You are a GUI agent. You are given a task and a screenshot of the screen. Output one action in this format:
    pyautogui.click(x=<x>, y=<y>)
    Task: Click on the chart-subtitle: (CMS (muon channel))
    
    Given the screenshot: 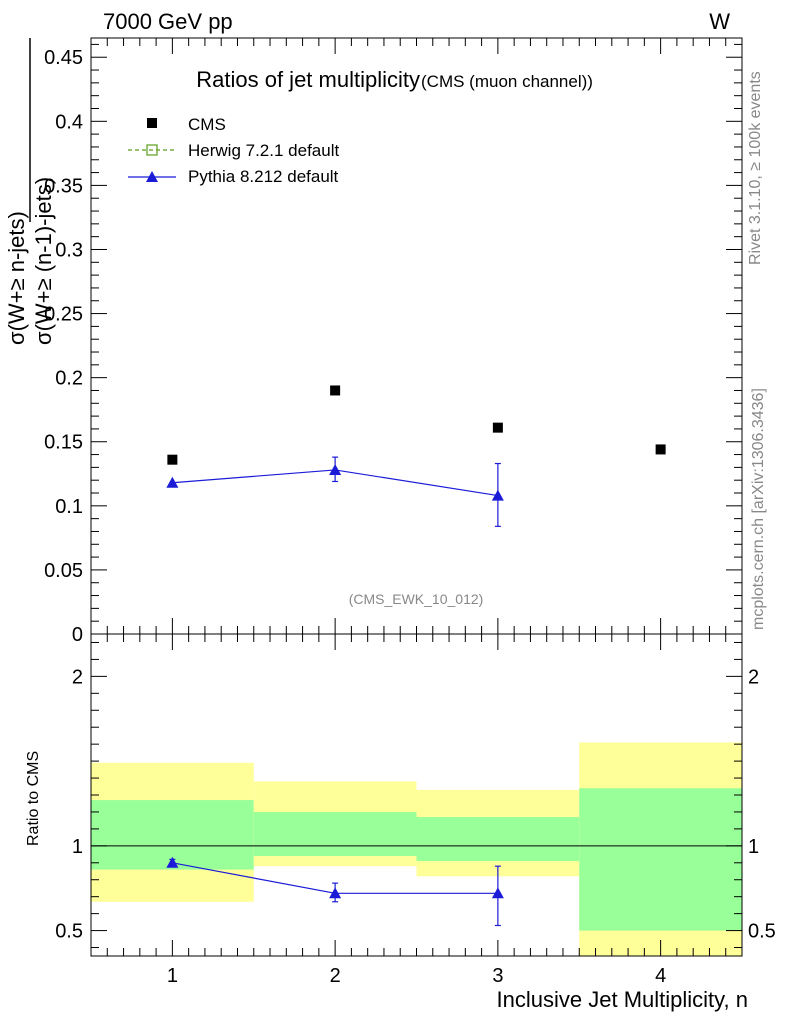 What is the action you would take?
    pyautogui.click(x=507, y=81)
    